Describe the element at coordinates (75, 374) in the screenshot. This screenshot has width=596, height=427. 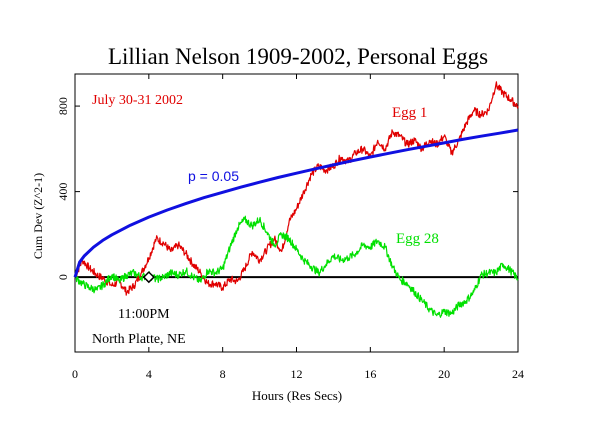
I see `x-tick-label: 0` at that location.